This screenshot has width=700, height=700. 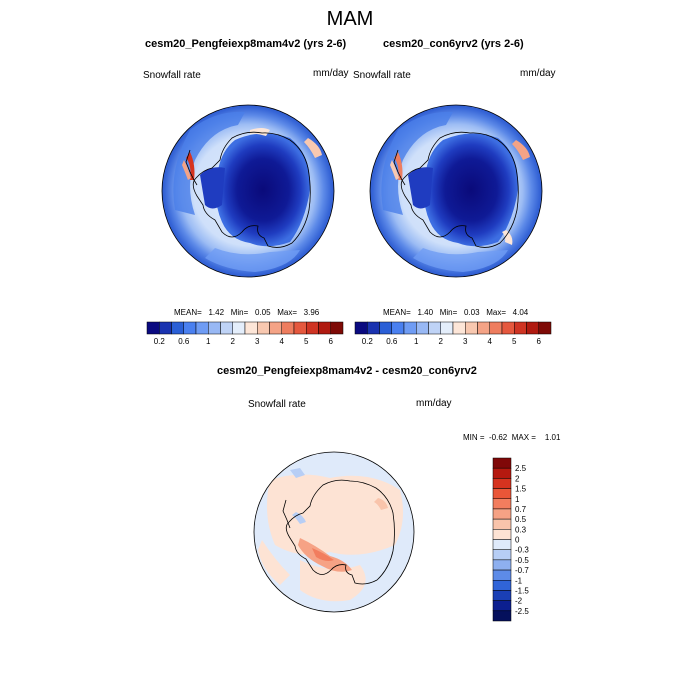 I want to click on panel3-colorbar-tick-label: -1, so click(x=519, y=580).